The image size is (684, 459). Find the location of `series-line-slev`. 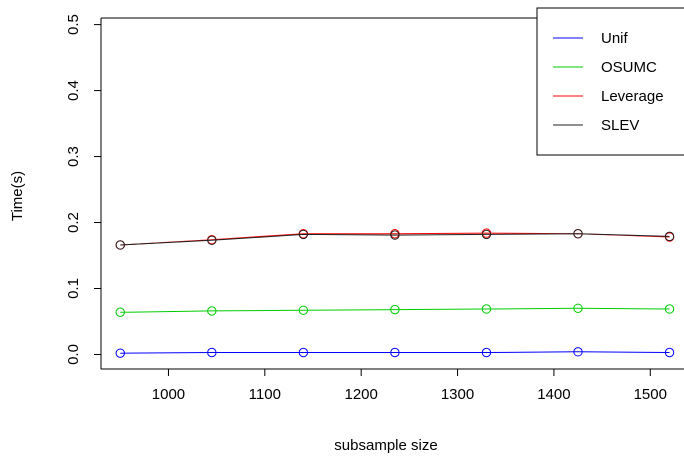

series-line-slev is located at coordinates (395, 239).